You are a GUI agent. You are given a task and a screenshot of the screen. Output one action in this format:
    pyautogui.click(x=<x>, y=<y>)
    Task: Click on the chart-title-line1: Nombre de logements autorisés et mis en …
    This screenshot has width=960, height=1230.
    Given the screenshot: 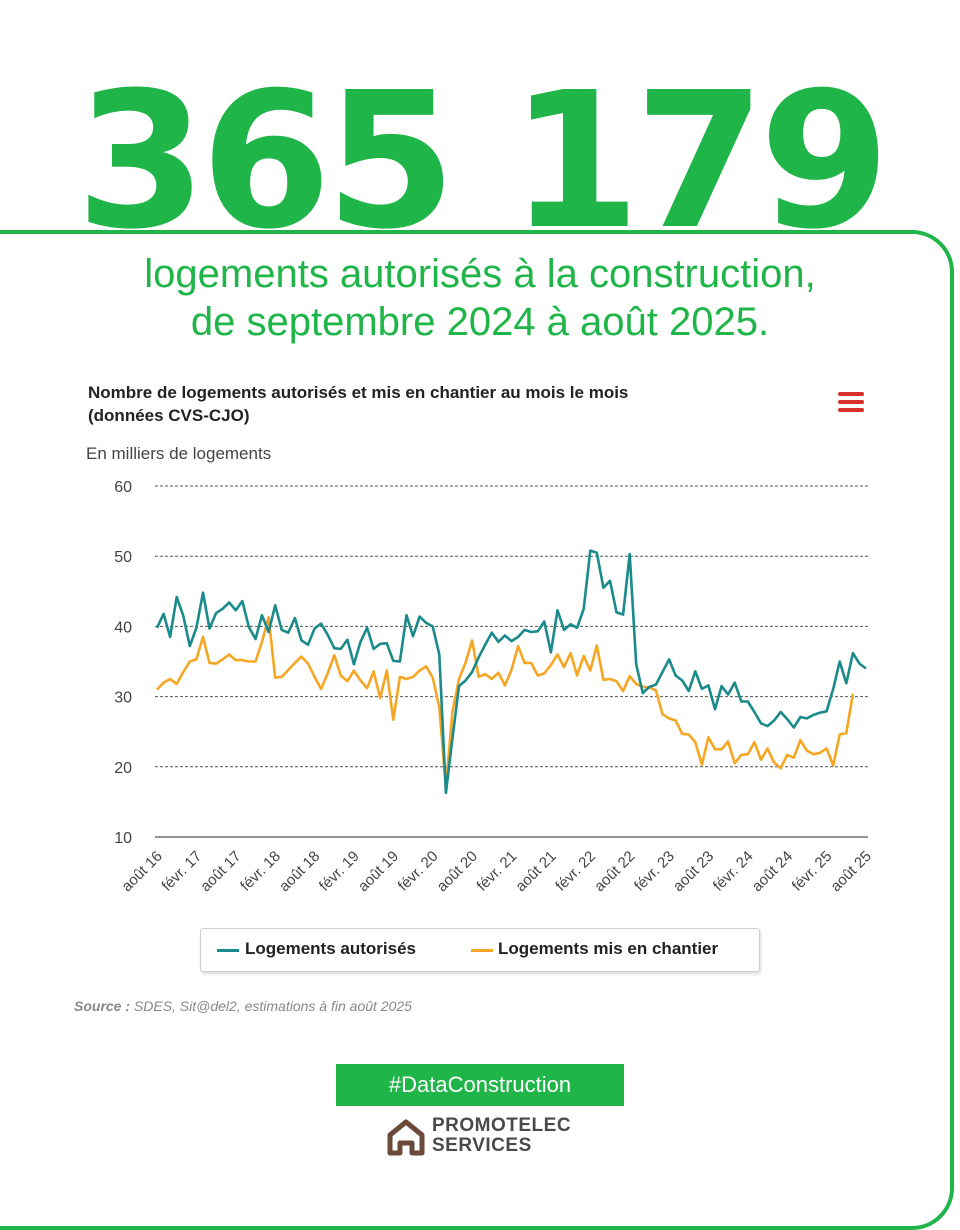 What is the action you would take?
    pyautogui.click(x=358, y=392)
    